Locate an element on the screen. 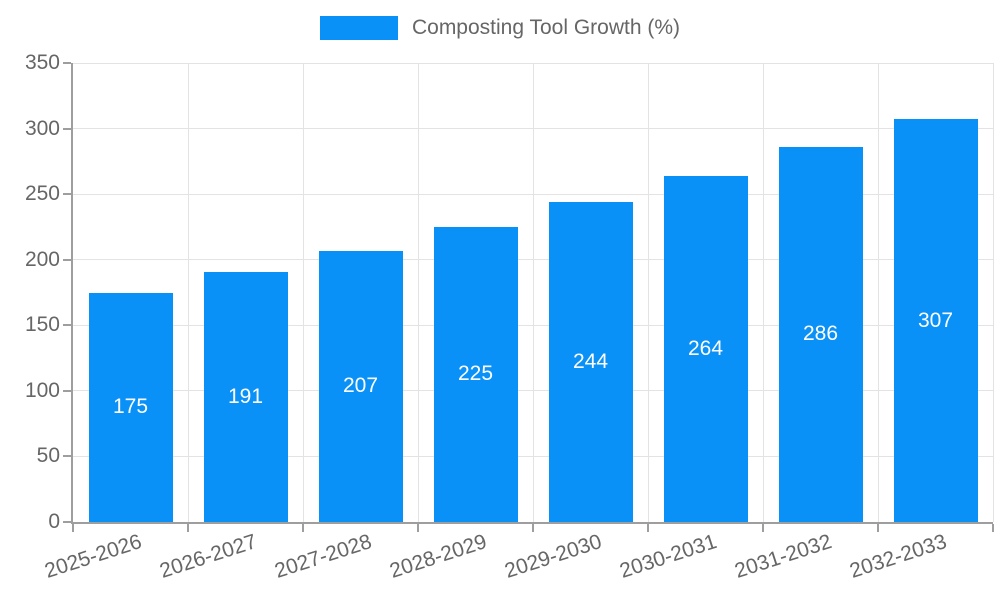 The width and height of the screenshot is (1000, 600). bar-value-label: 225 is located at coordinates (475, 374).